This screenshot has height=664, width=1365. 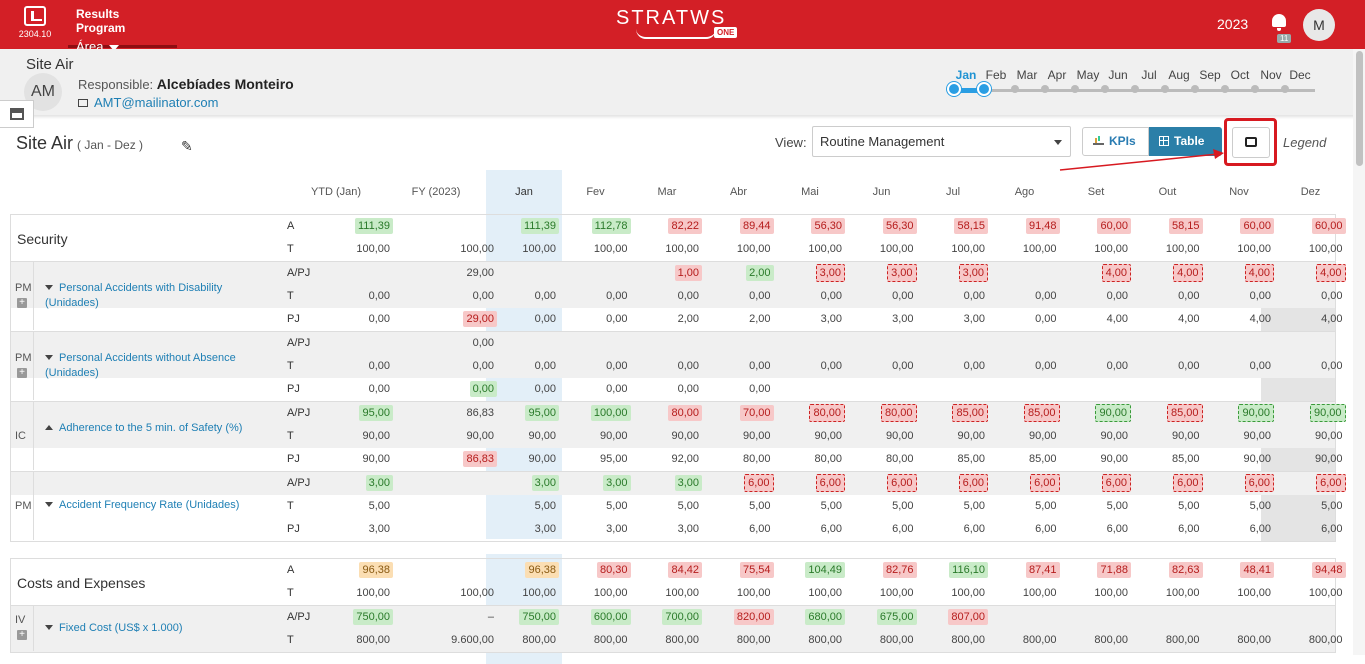 What do you see at coordinates (954, 570) in the screenshot?
I see `table-cell: 116,10` at bounding box center [954, 570].